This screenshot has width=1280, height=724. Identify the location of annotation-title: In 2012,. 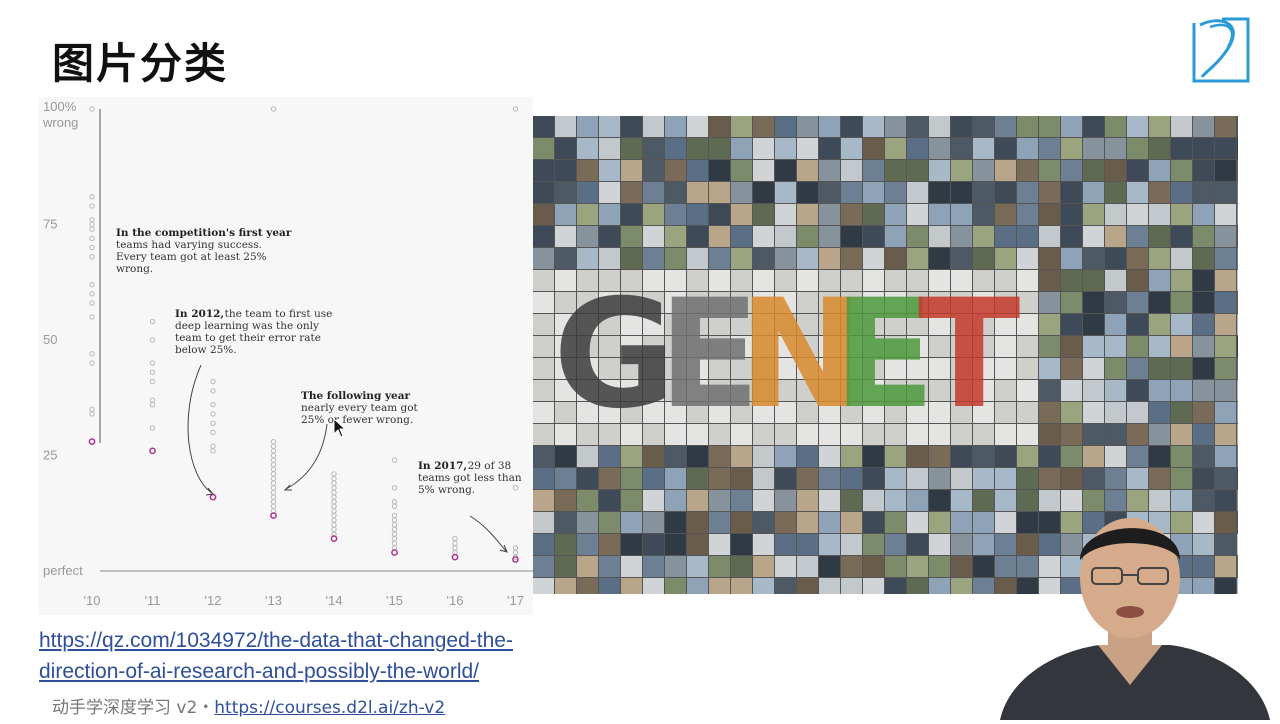
(199, 314).